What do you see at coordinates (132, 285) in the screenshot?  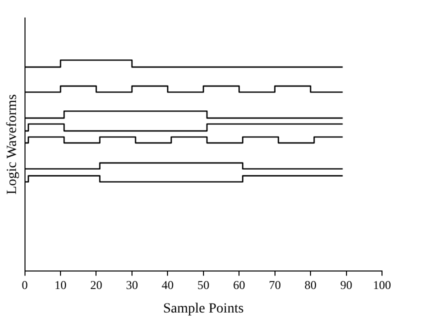 I see `x-tick-label: 30` at bounding box center [132, 285].